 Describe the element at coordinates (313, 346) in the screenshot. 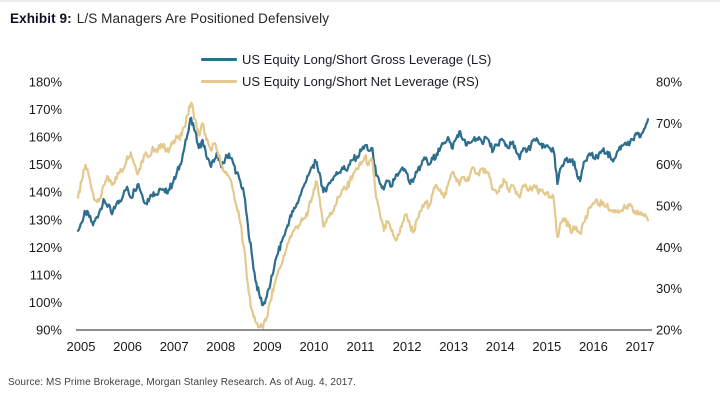

I see `svg-text: 2010` at that location.